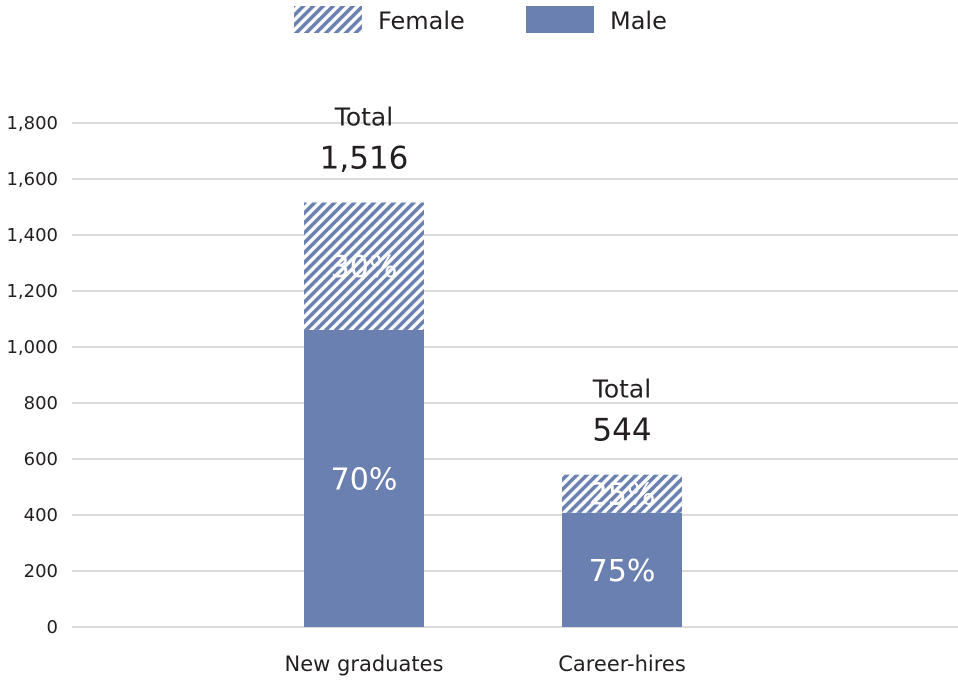  Describe the element at coordinates (32, 291) in the screenshot. I see `y-tick-label: 1,200` at that location.